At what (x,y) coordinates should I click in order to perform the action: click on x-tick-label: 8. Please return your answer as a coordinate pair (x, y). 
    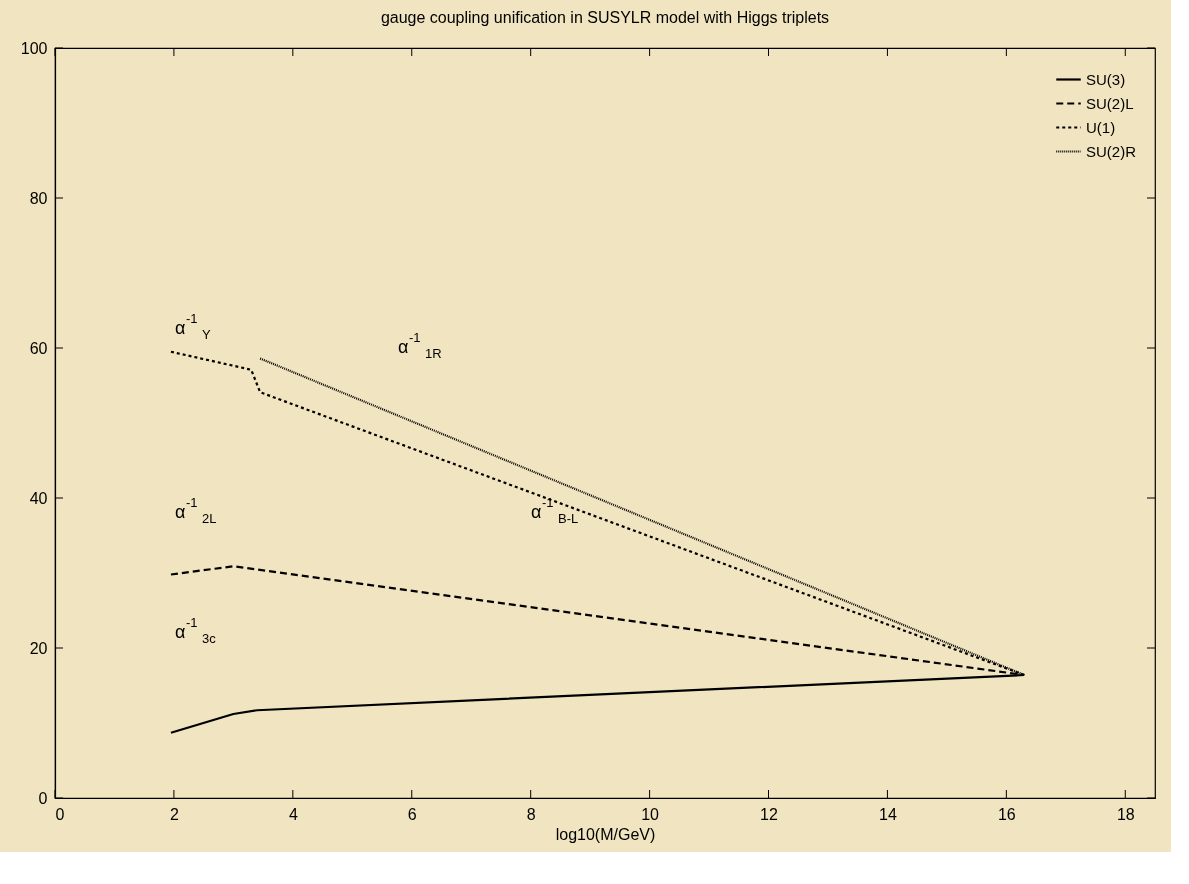
    Looking at the image, I should click on (531, 814).